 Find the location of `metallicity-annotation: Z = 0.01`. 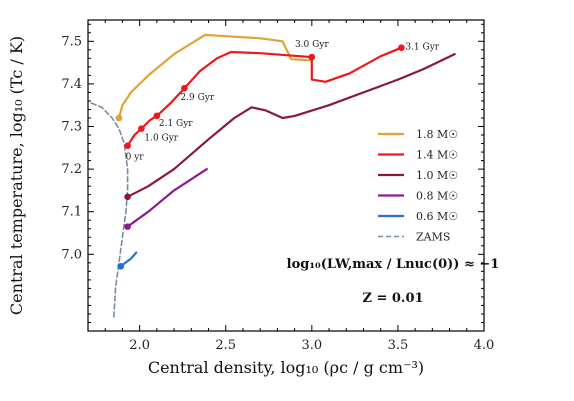

metallicity-annotation: Z = 0.01 is located at coordinates (392, 298).